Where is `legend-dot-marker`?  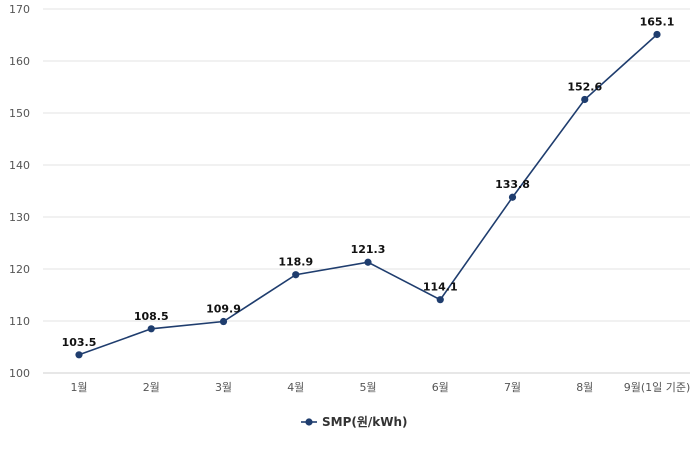
legend-dot-marker is located at coordinates (309, 422).